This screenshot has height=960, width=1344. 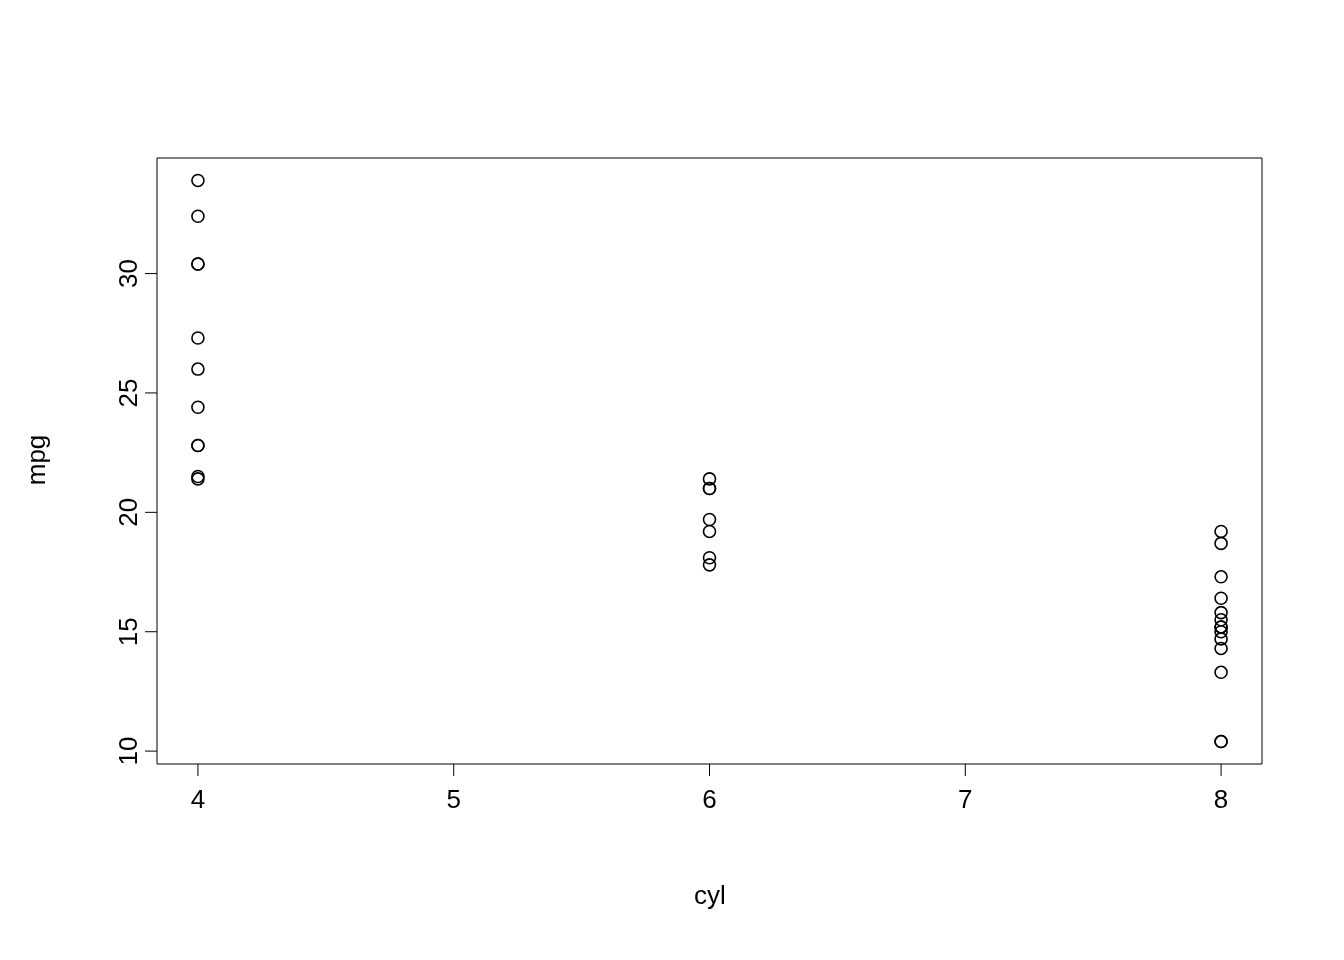 I want to click on y-axis-title: mpg, so click(x=36, y=460).